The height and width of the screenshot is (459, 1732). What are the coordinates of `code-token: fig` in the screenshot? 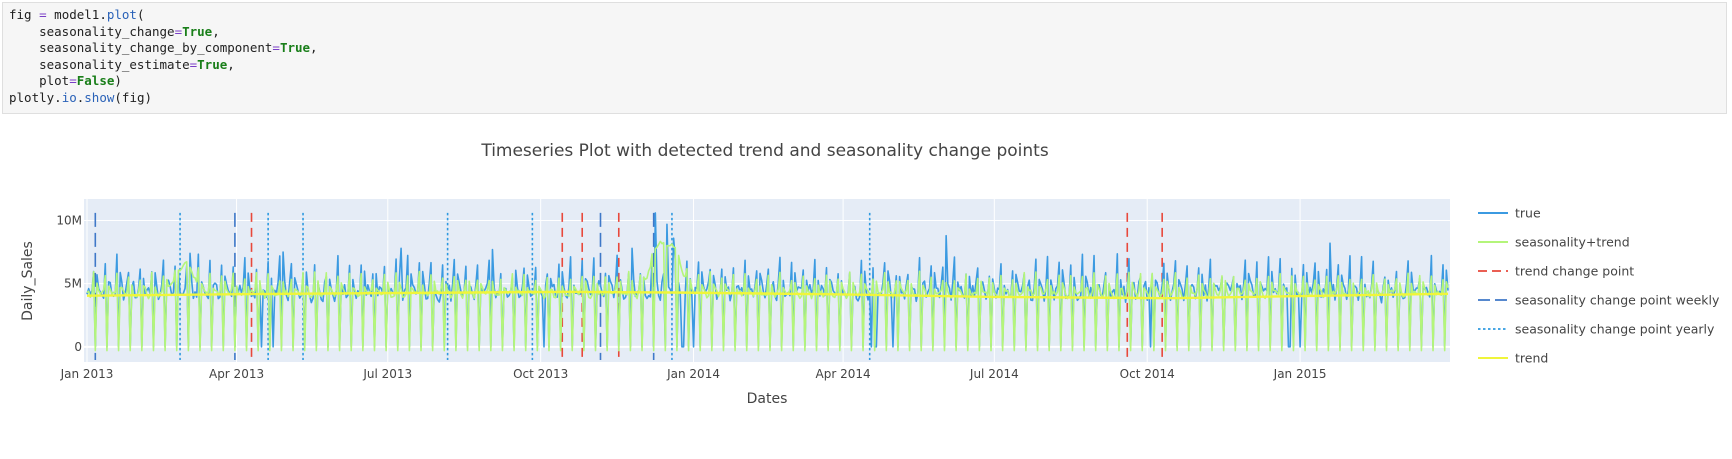 It's located at (24, 14).